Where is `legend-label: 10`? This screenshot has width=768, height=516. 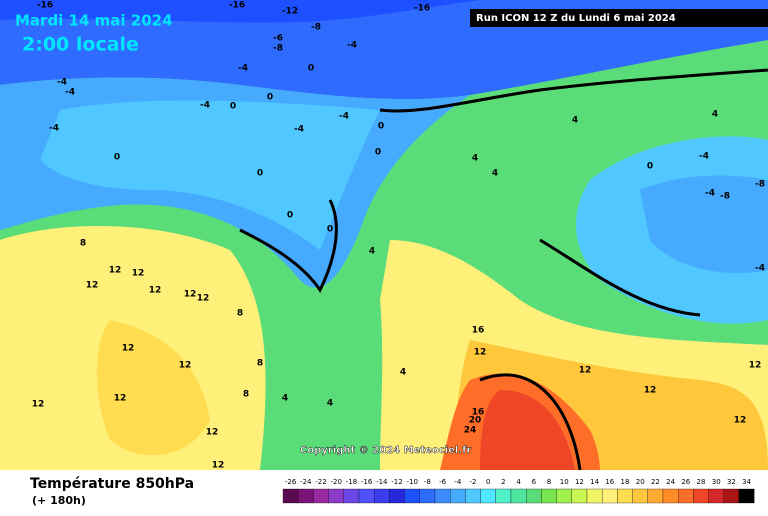
legend-label: 10 is located at coordinates (564, 482).